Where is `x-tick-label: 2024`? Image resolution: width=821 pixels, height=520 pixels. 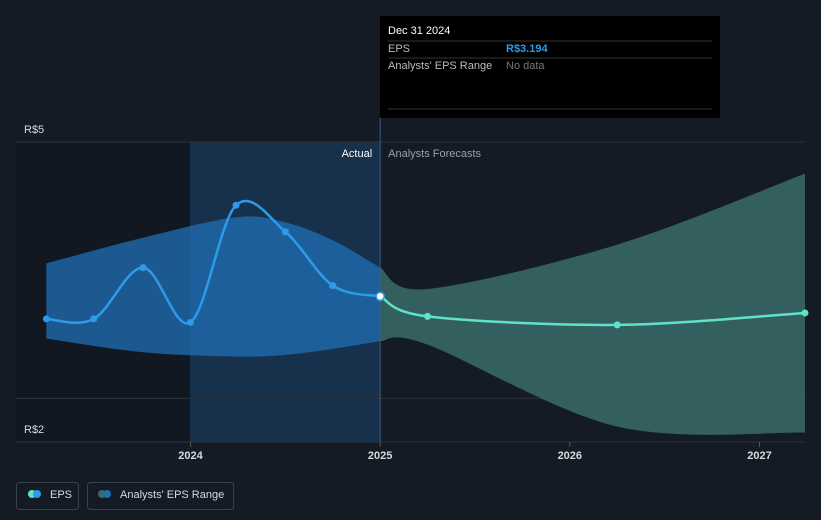
x-tick-label: 2024 is located at coordinates (190, 456).